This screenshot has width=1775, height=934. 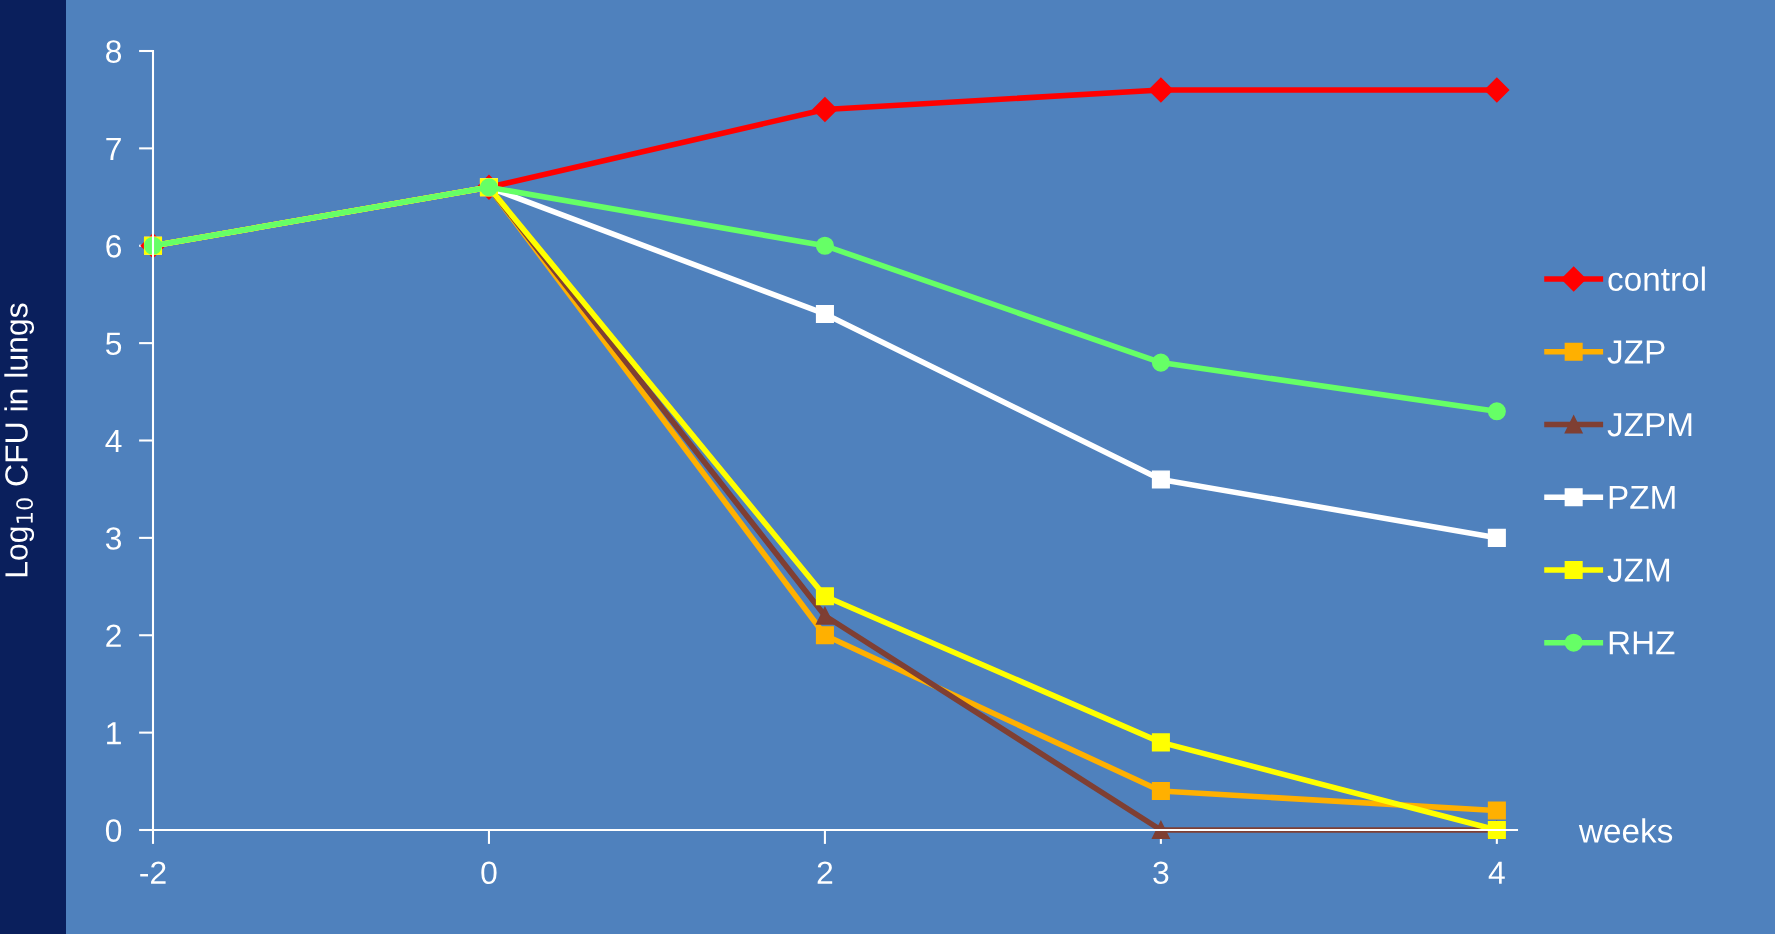 I want to click on legend-label: JZP, so click(x=1636, y=352).